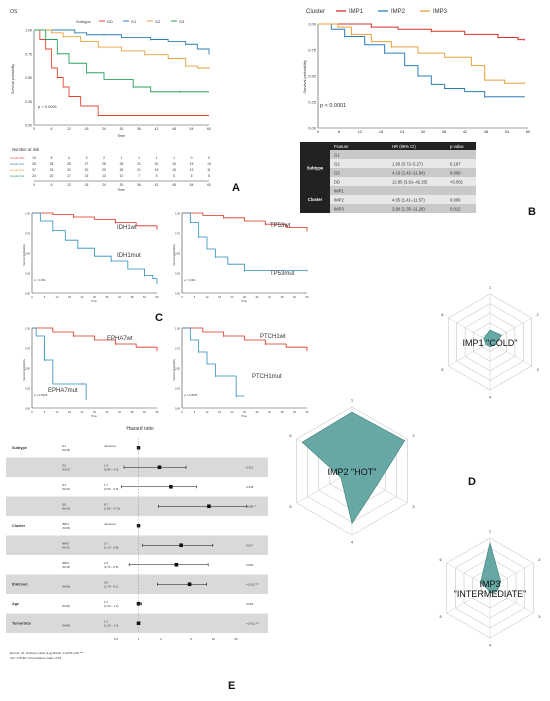 This screenshot has height=701, width=550. I want to click on risk-value: 0, so click(209, 158).